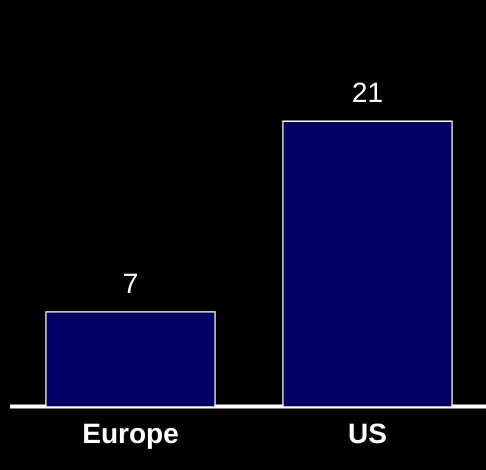  What do you see at coordinates (367, 433) in the screenshot?
I see `x-tick-label: US` at bounding box center [367, 433].